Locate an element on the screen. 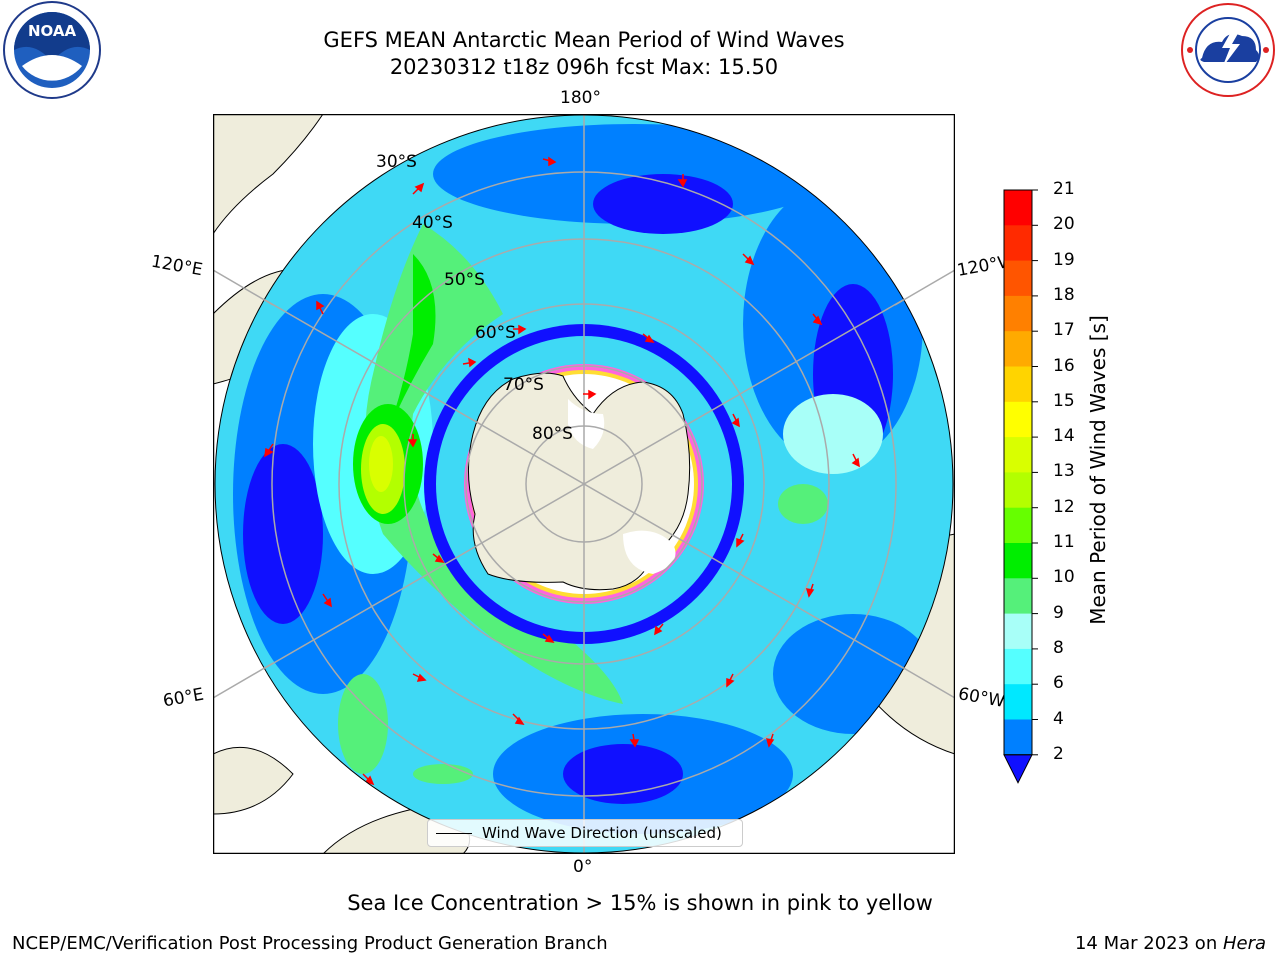 This screenshot has height=960, width=1280. colorbar-tick-label: 6 is located at coordinates (1058, 683).